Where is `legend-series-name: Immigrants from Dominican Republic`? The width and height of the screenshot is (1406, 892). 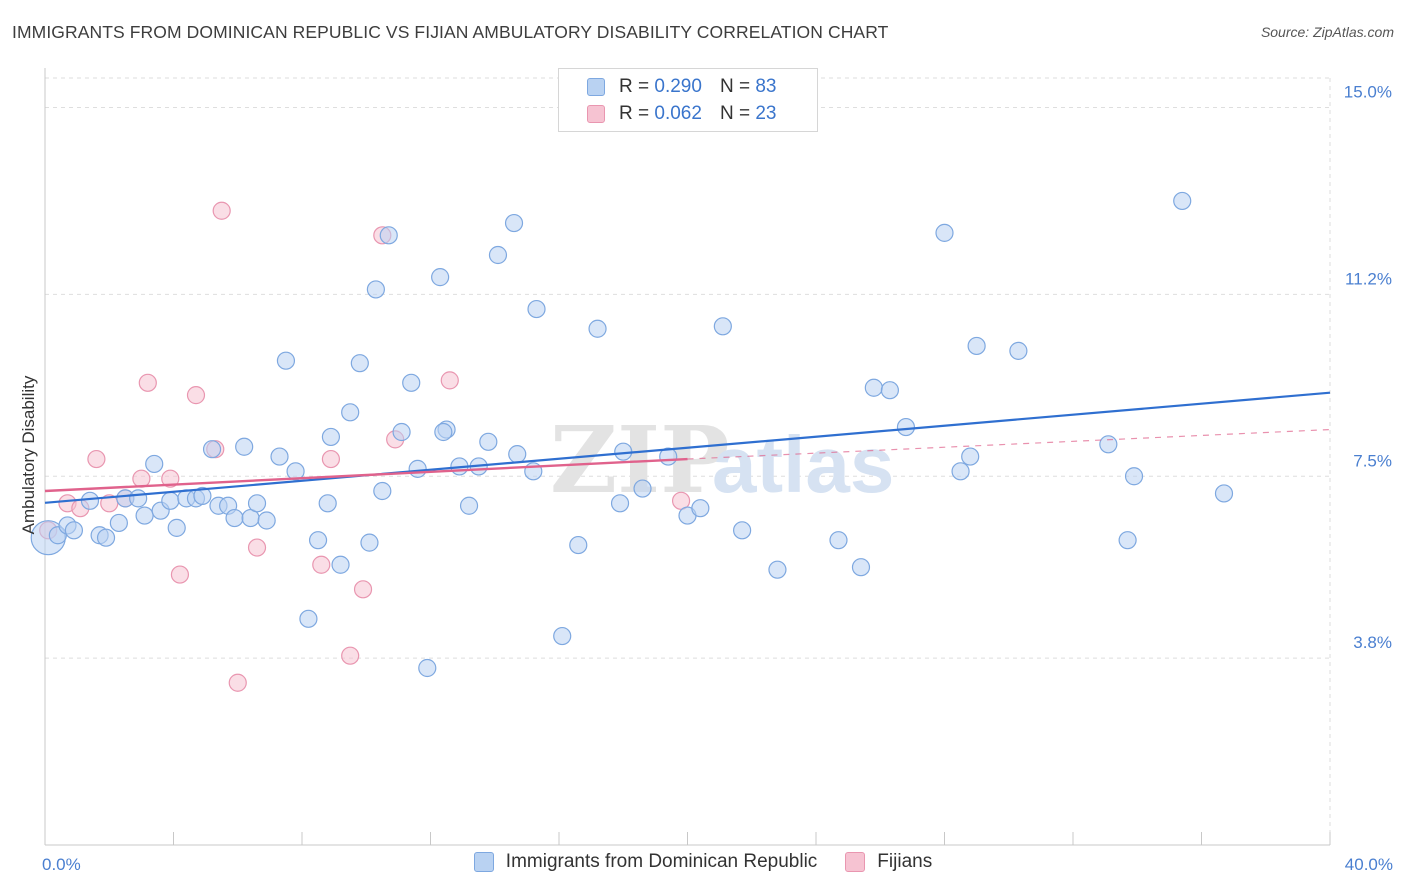 legend-series-name: Immigrants from Dominican Republic is located at coordinates (661, 861).